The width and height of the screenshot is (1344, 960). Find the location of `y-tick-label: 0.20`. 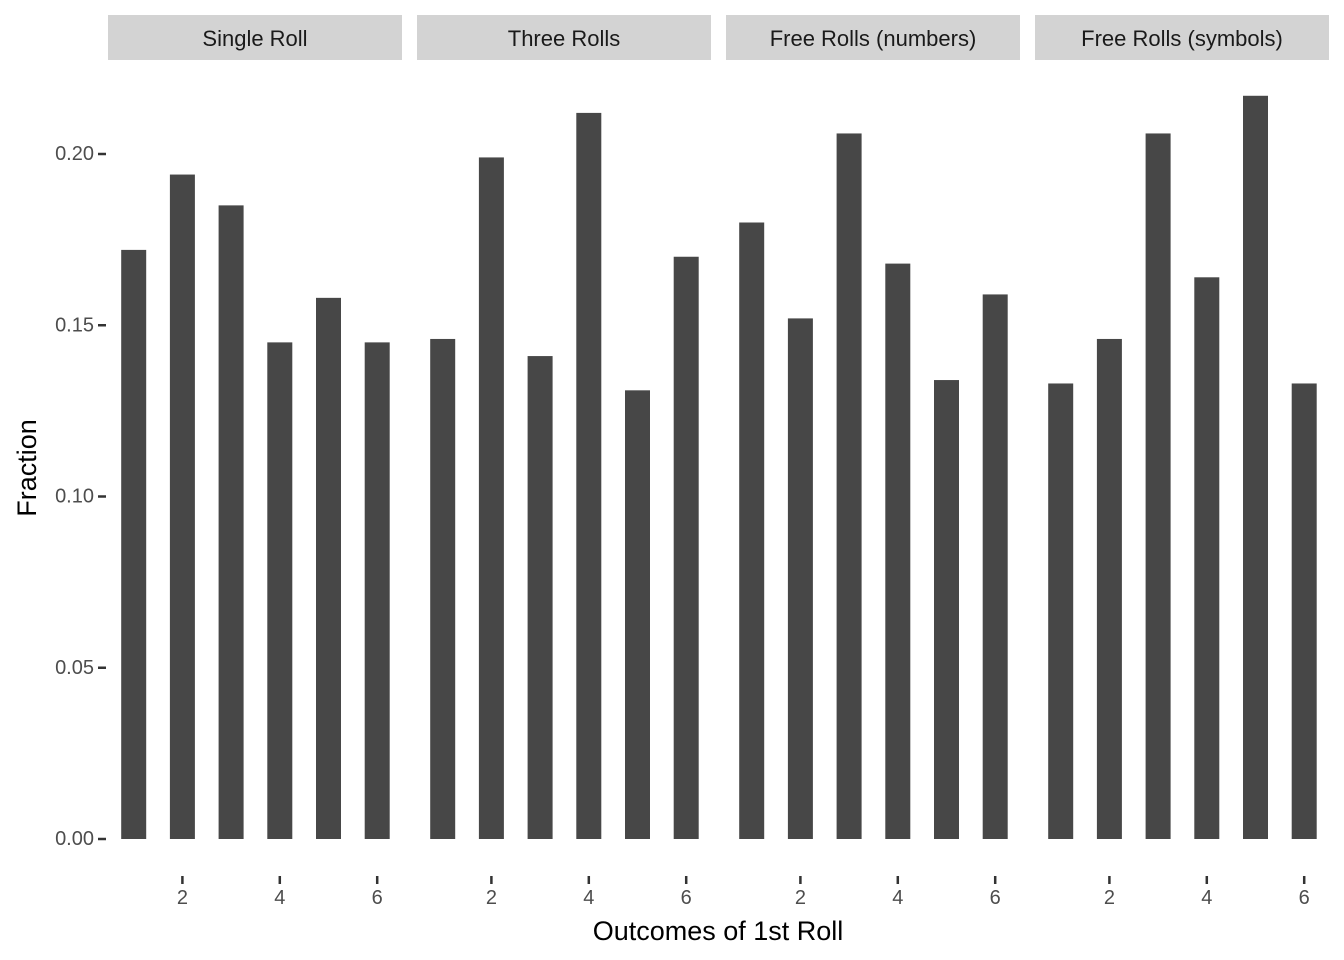

y-tick-label: 0.20 is located at coordinates (74, 154).